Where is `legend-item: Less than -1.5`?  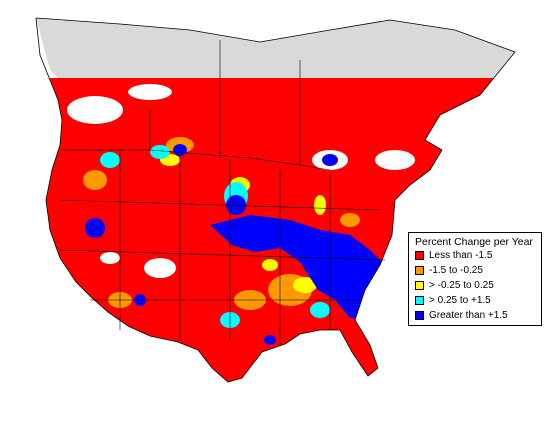 legend-item: Less than -1.5 is located at coordinates (476, 255).